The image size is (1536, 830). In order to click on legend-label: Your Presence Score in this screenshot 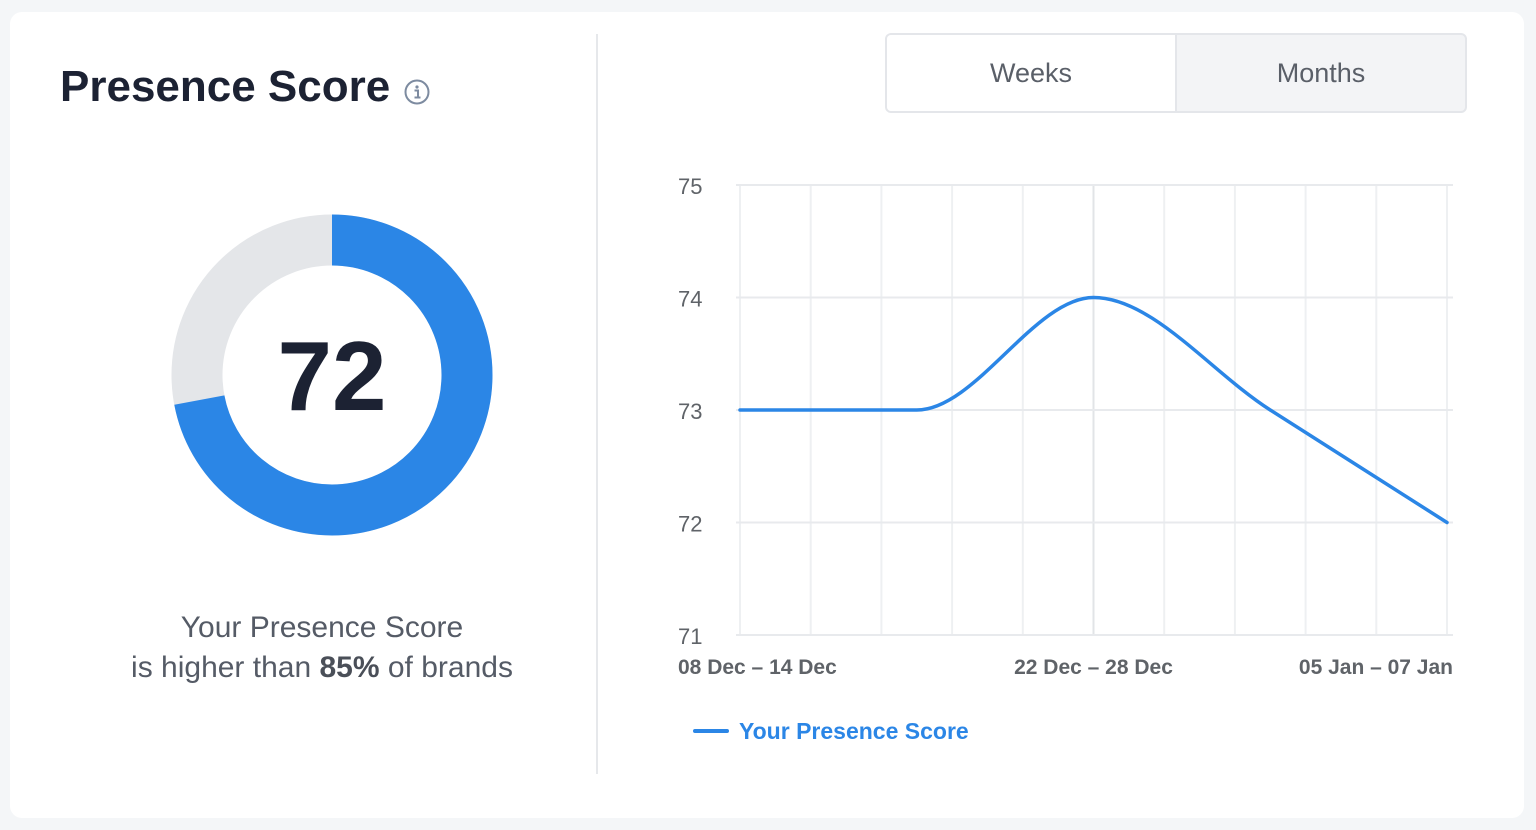, I will do `click(854, 731)`.